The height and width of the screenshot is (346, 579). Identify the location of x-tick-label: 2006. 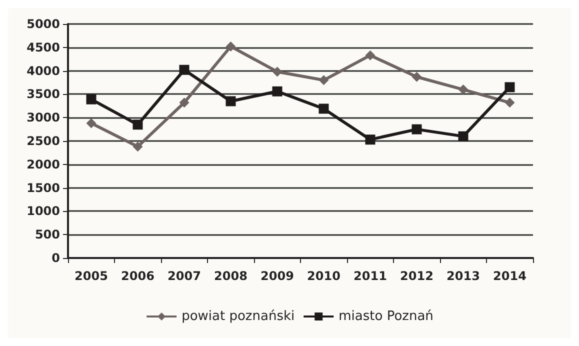
(137, 276).